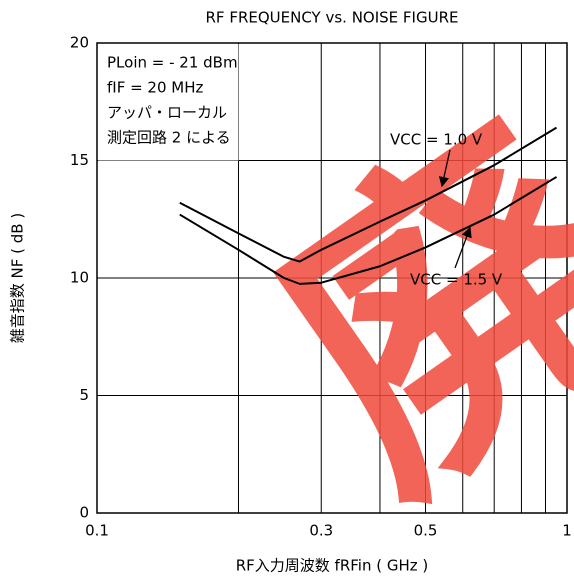 This screenshot has height=587, width=574. I want to click on series-label: VCC = 1.5 V, so click(456, 280).